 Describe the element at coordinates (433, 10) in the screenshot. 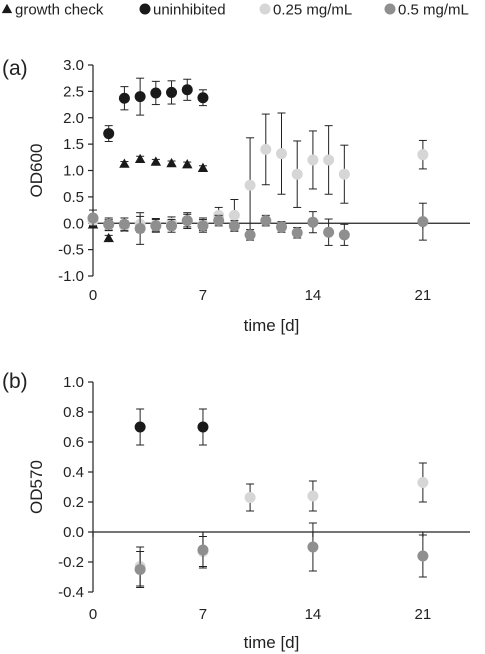

I see `legend-label-0-5-mg-ml: 0.5 mg/mL` at that location.